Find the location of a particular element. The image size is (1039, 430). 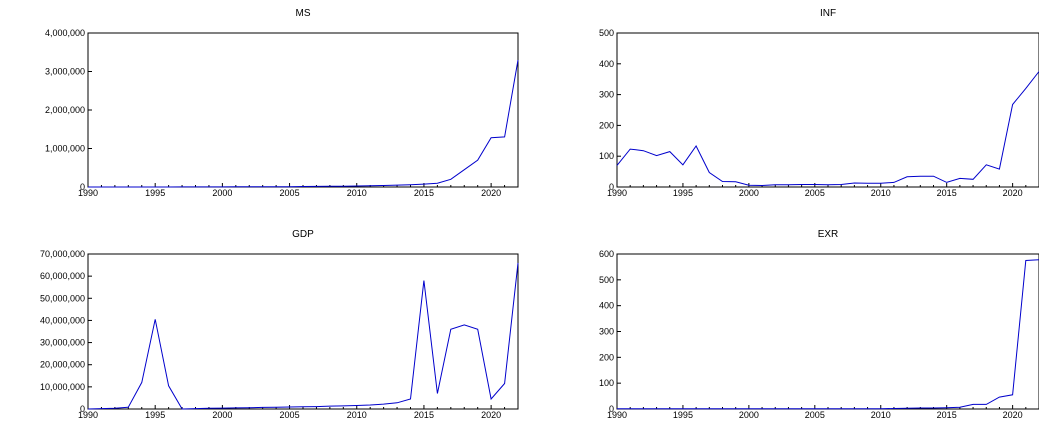

inf-x-tick-label: 1990 is located at coordinates (617, 193).